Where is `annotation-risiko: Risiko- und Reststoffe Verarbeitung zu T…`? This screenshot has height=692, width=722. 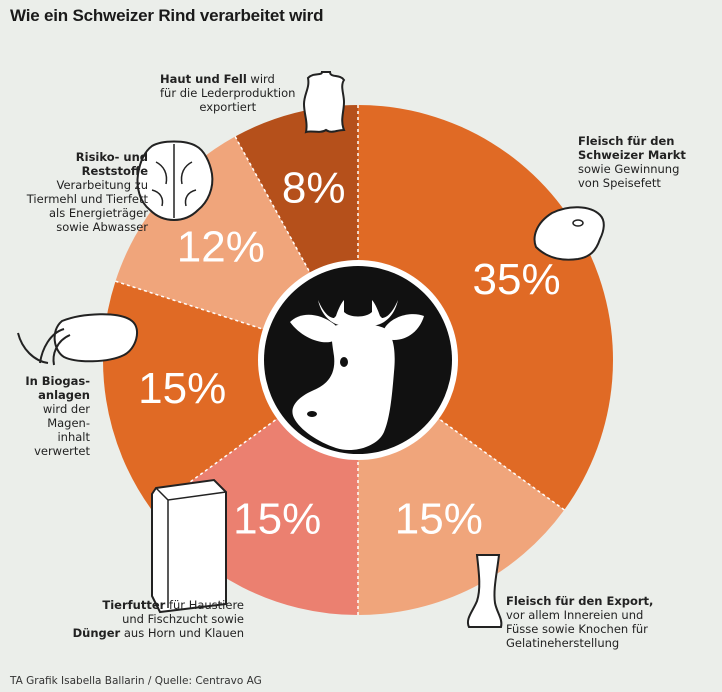
annotation-risiko: Risiko- und Reststoffe Verarbeitung zu T… is located at coordinates (87, 192).